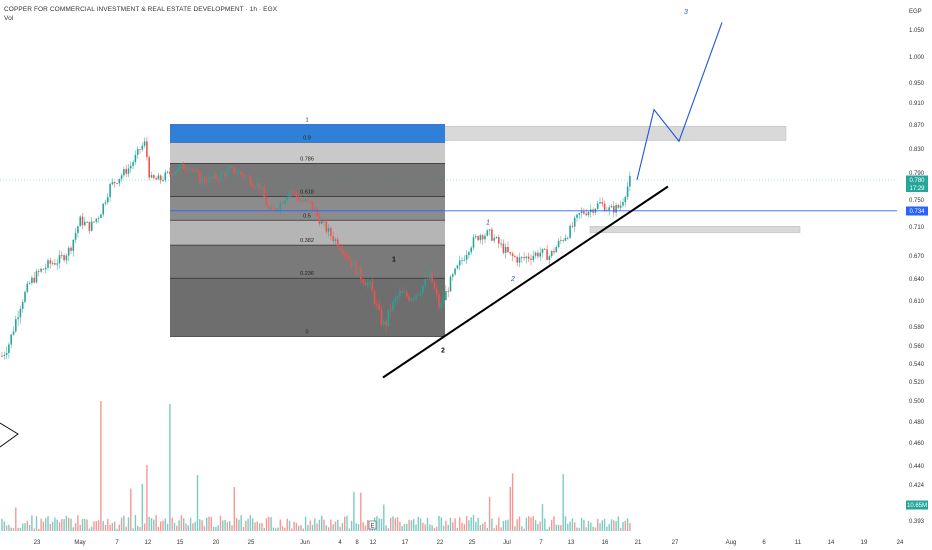 The height and width of the screenshot is (550, 932). I want to click on demand-zone, so click(695, 230).